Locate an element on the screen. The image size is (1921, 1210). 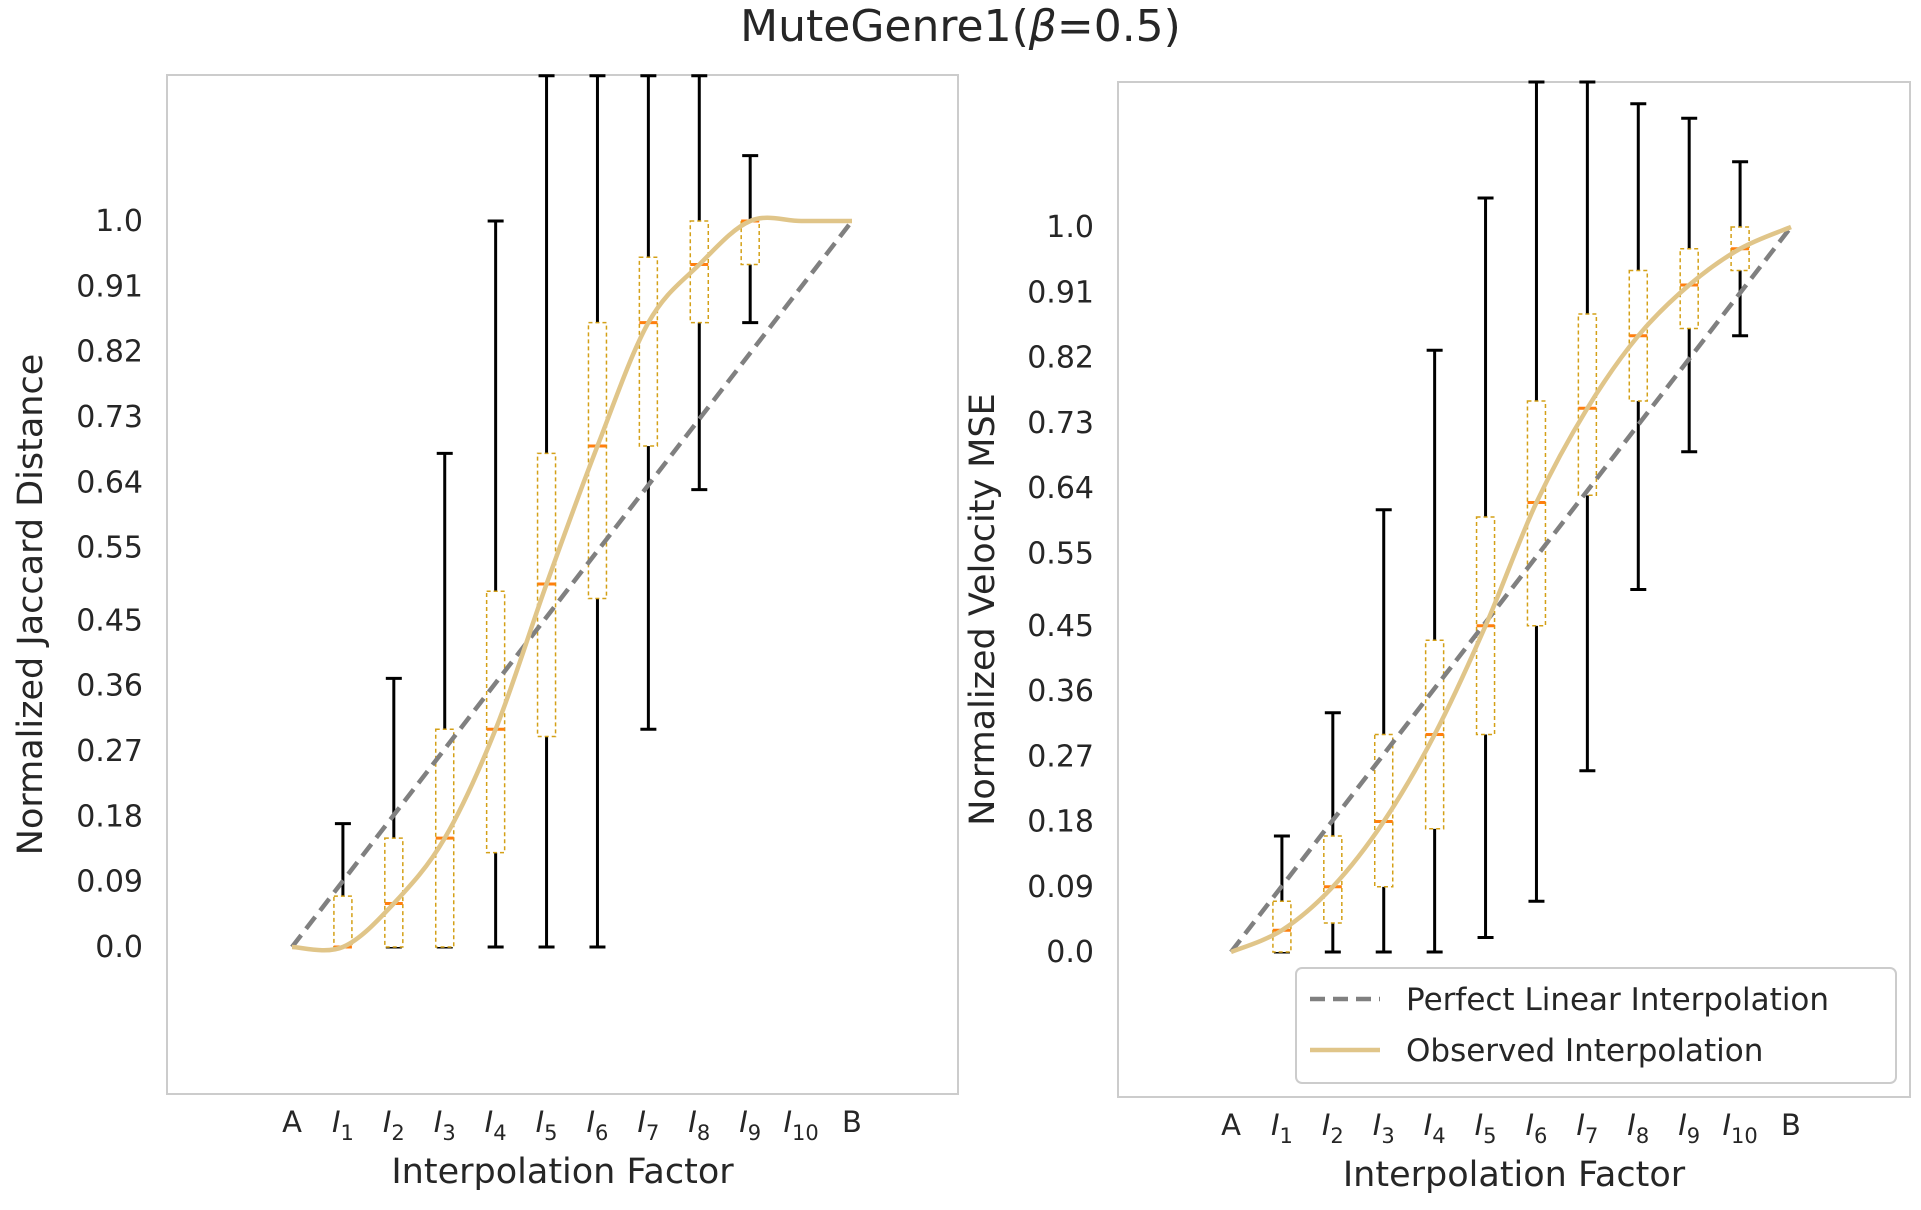
box-I1 is located at coordinates (343, 885).